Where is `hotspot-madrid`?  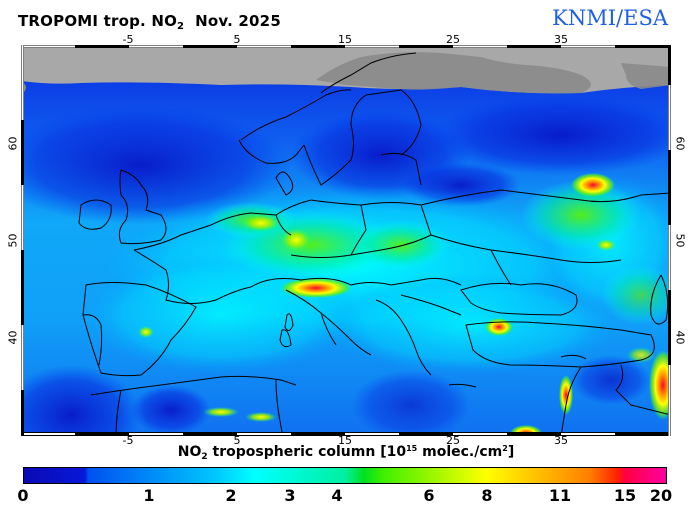
hotspot-madrid is located at coordinates (146, 332).